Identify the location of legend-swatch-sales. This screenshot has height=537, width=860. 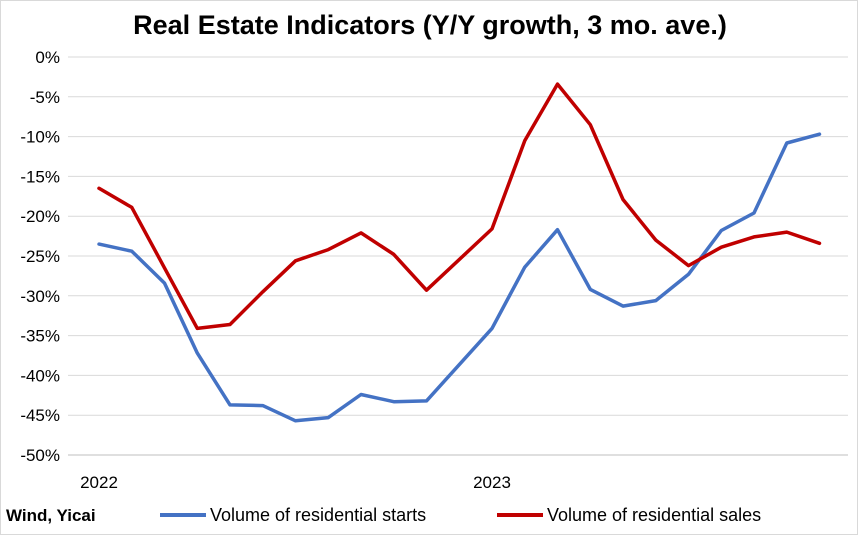
(520, 515).